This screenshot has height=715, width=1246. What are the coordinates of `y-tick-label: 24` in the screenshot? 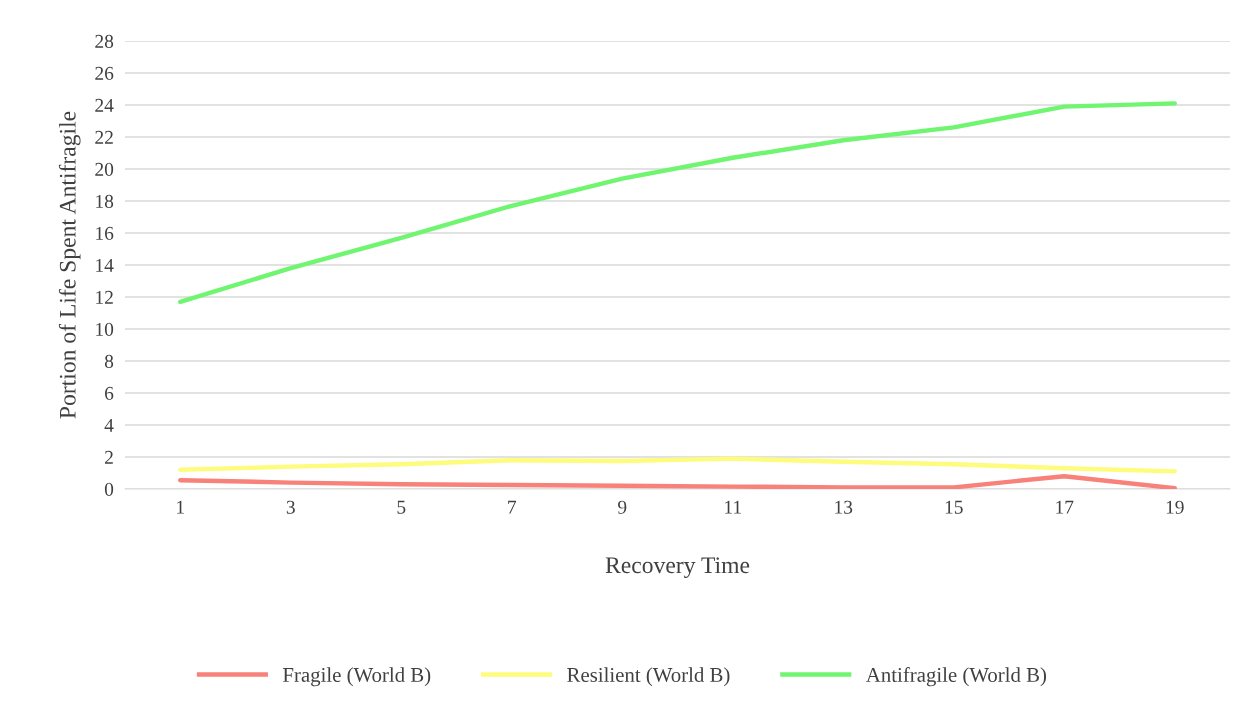 It's located at (104, 105).